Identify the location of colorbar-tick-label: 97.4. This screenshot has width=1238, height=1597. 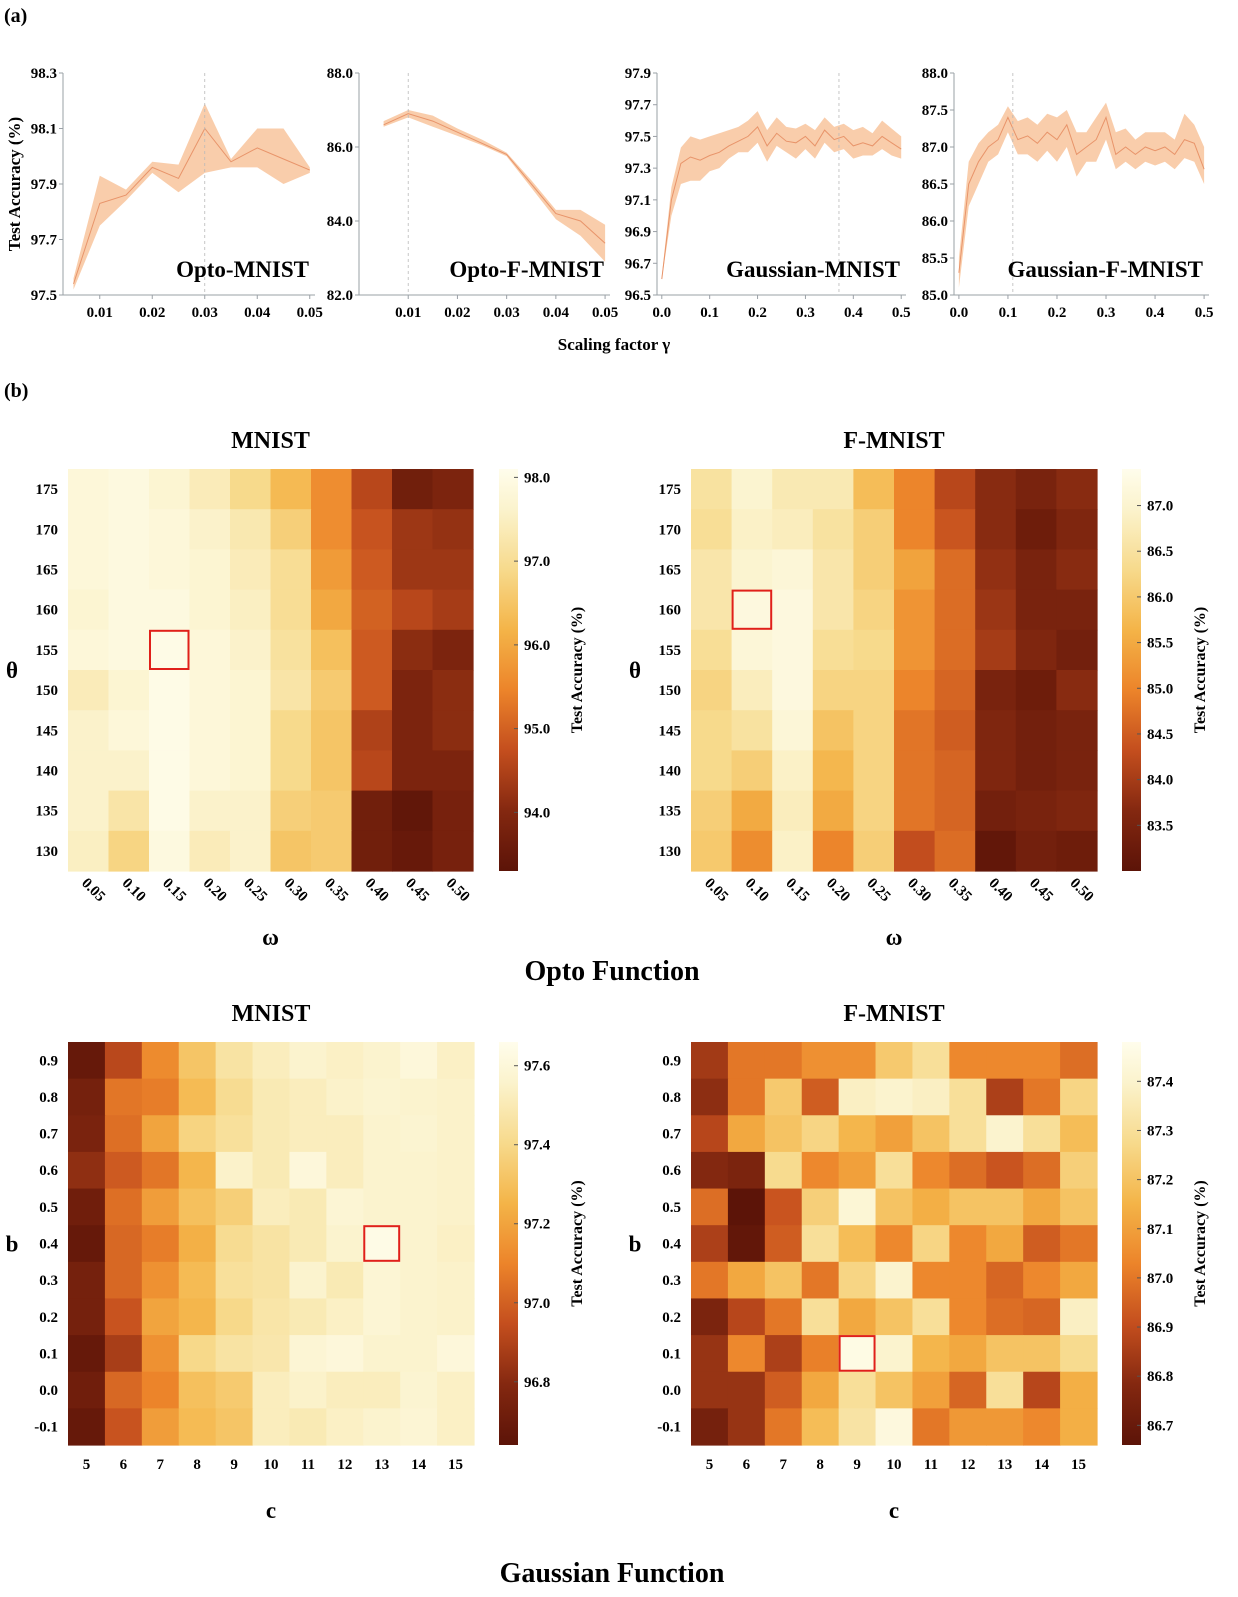
(537, 1146).